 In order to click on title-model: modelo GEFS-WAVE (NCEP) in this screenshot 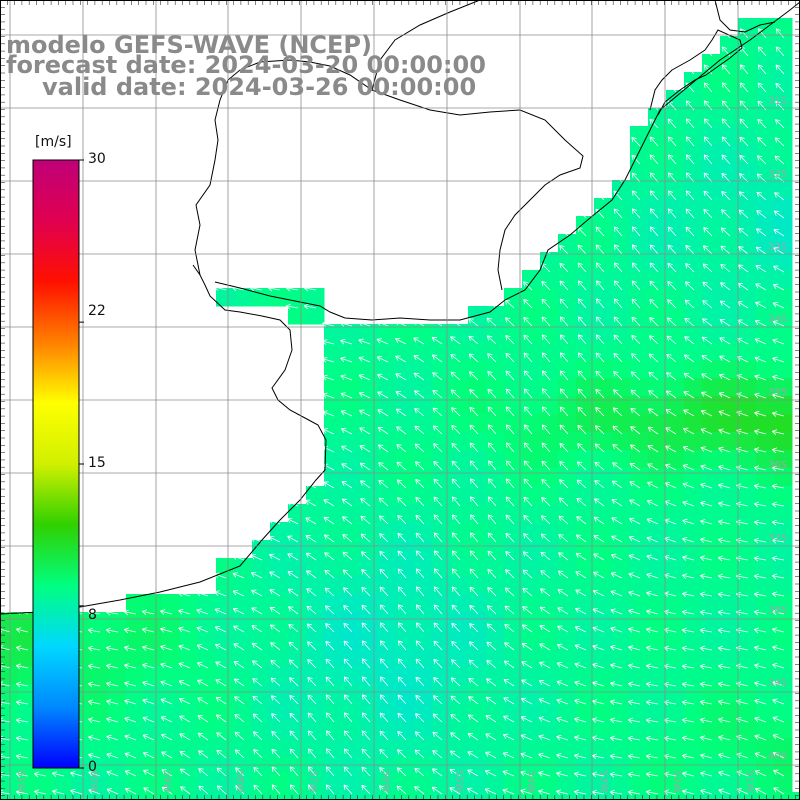, I will do `click(189, 45)`.